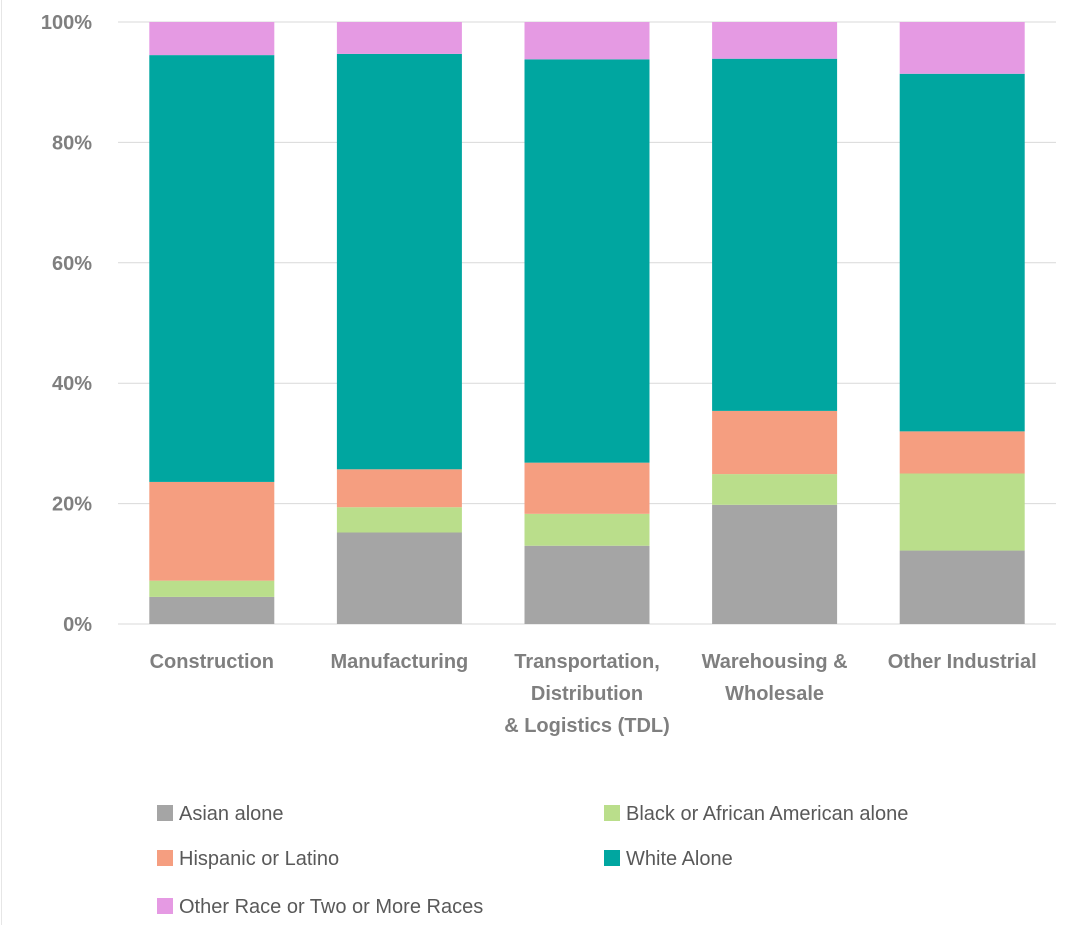  I want to click on legend-label: Black or African American alone, so click(767, 814).